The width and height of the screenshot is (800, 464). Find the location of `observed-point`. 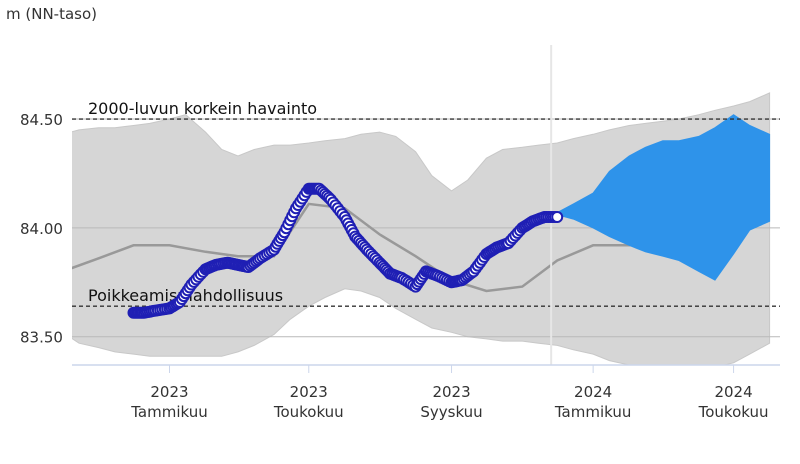

observed-point is located at coordinates (557, 217).